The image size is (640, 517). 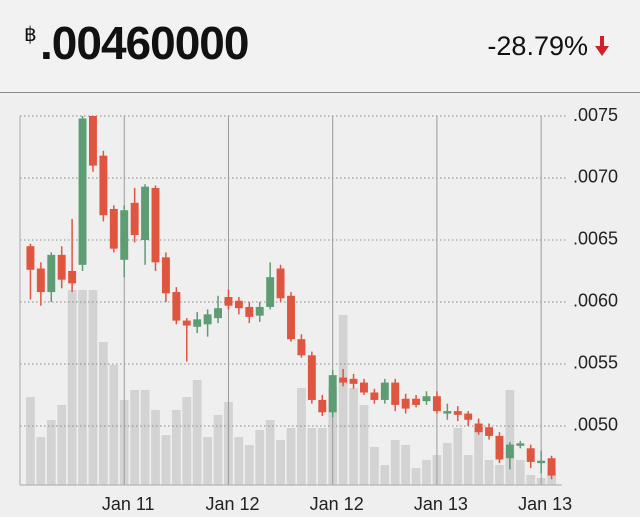 I want to click on y-tick-label: .0060, so click(x=595, y=301).